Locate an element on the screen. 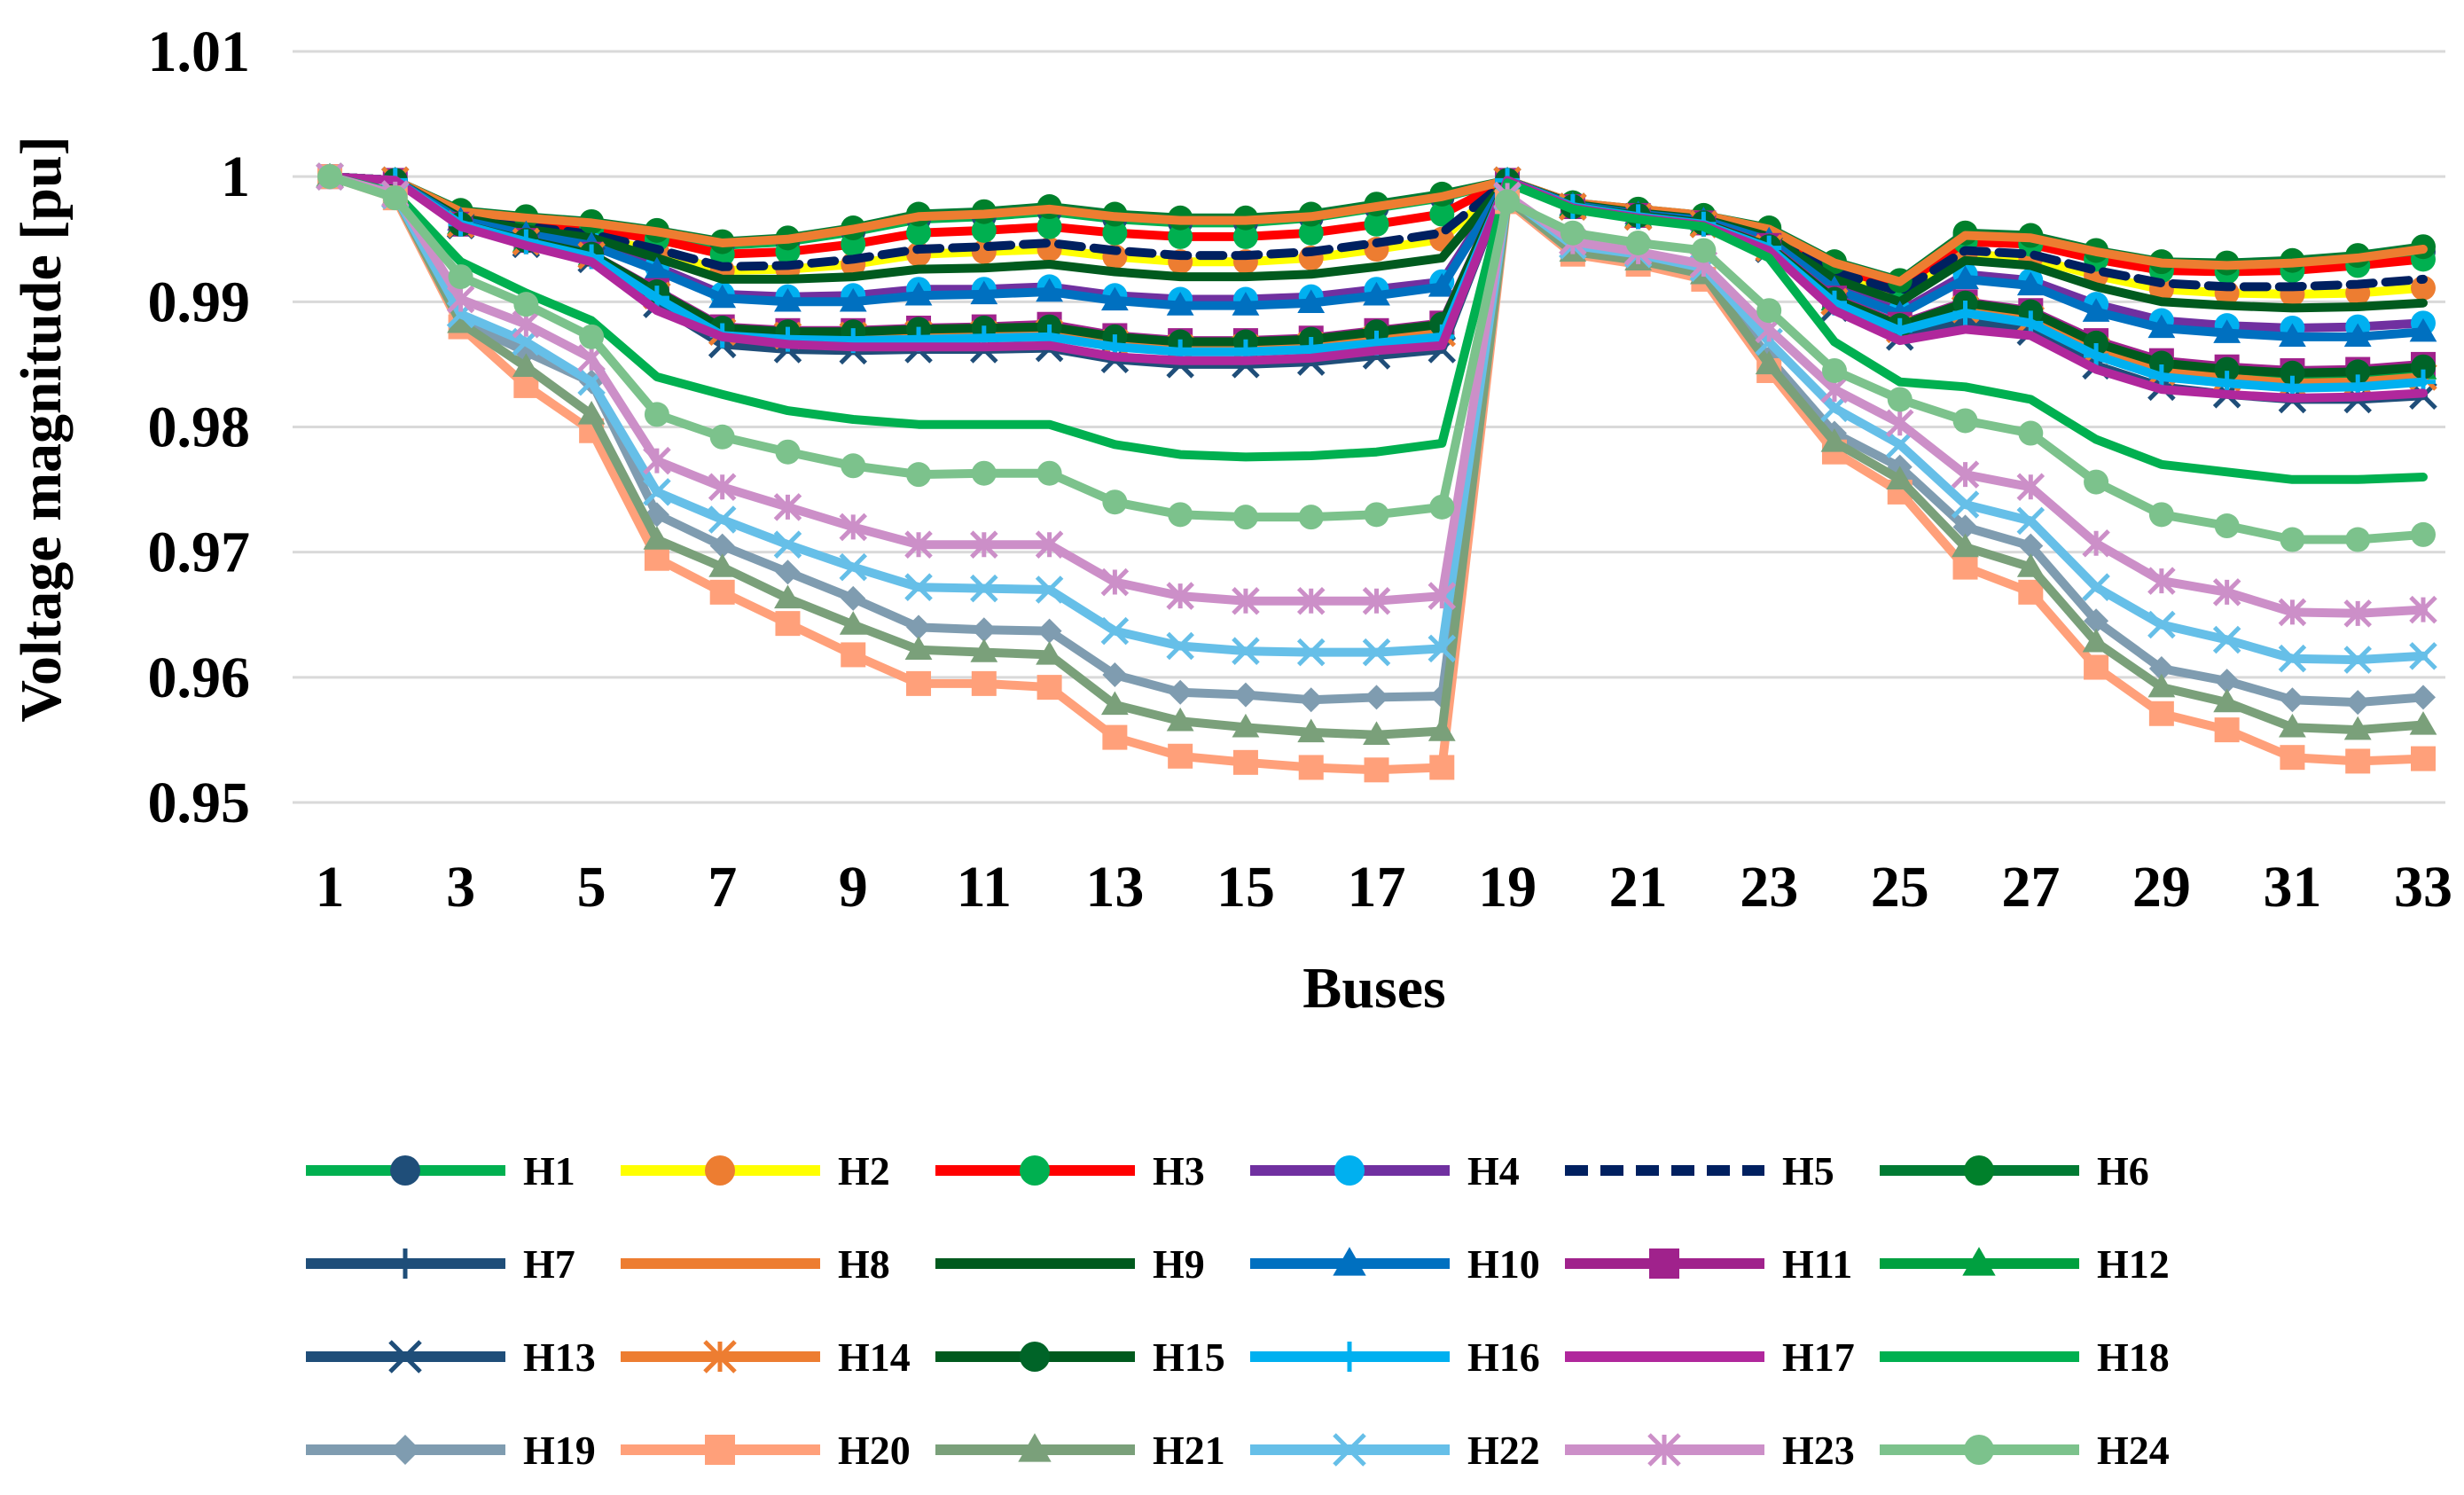  legend-item-H14: H14 is located at coordinates (766, 1357).